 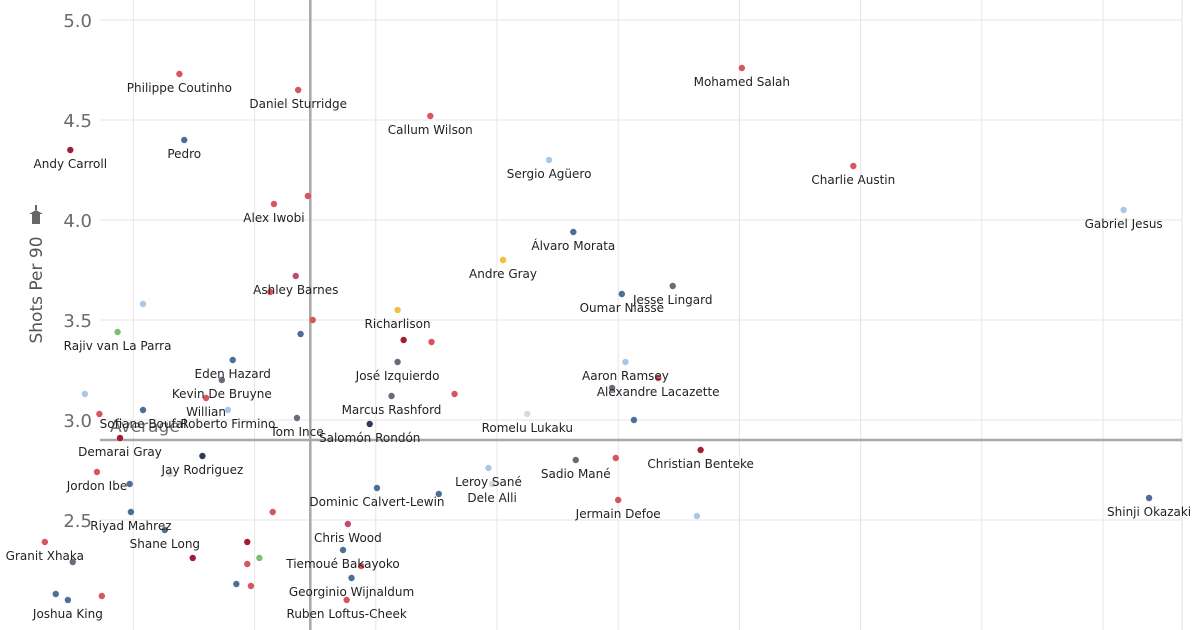 I want to click on y-tick-label: 2.5, so click(x=77, y=521).